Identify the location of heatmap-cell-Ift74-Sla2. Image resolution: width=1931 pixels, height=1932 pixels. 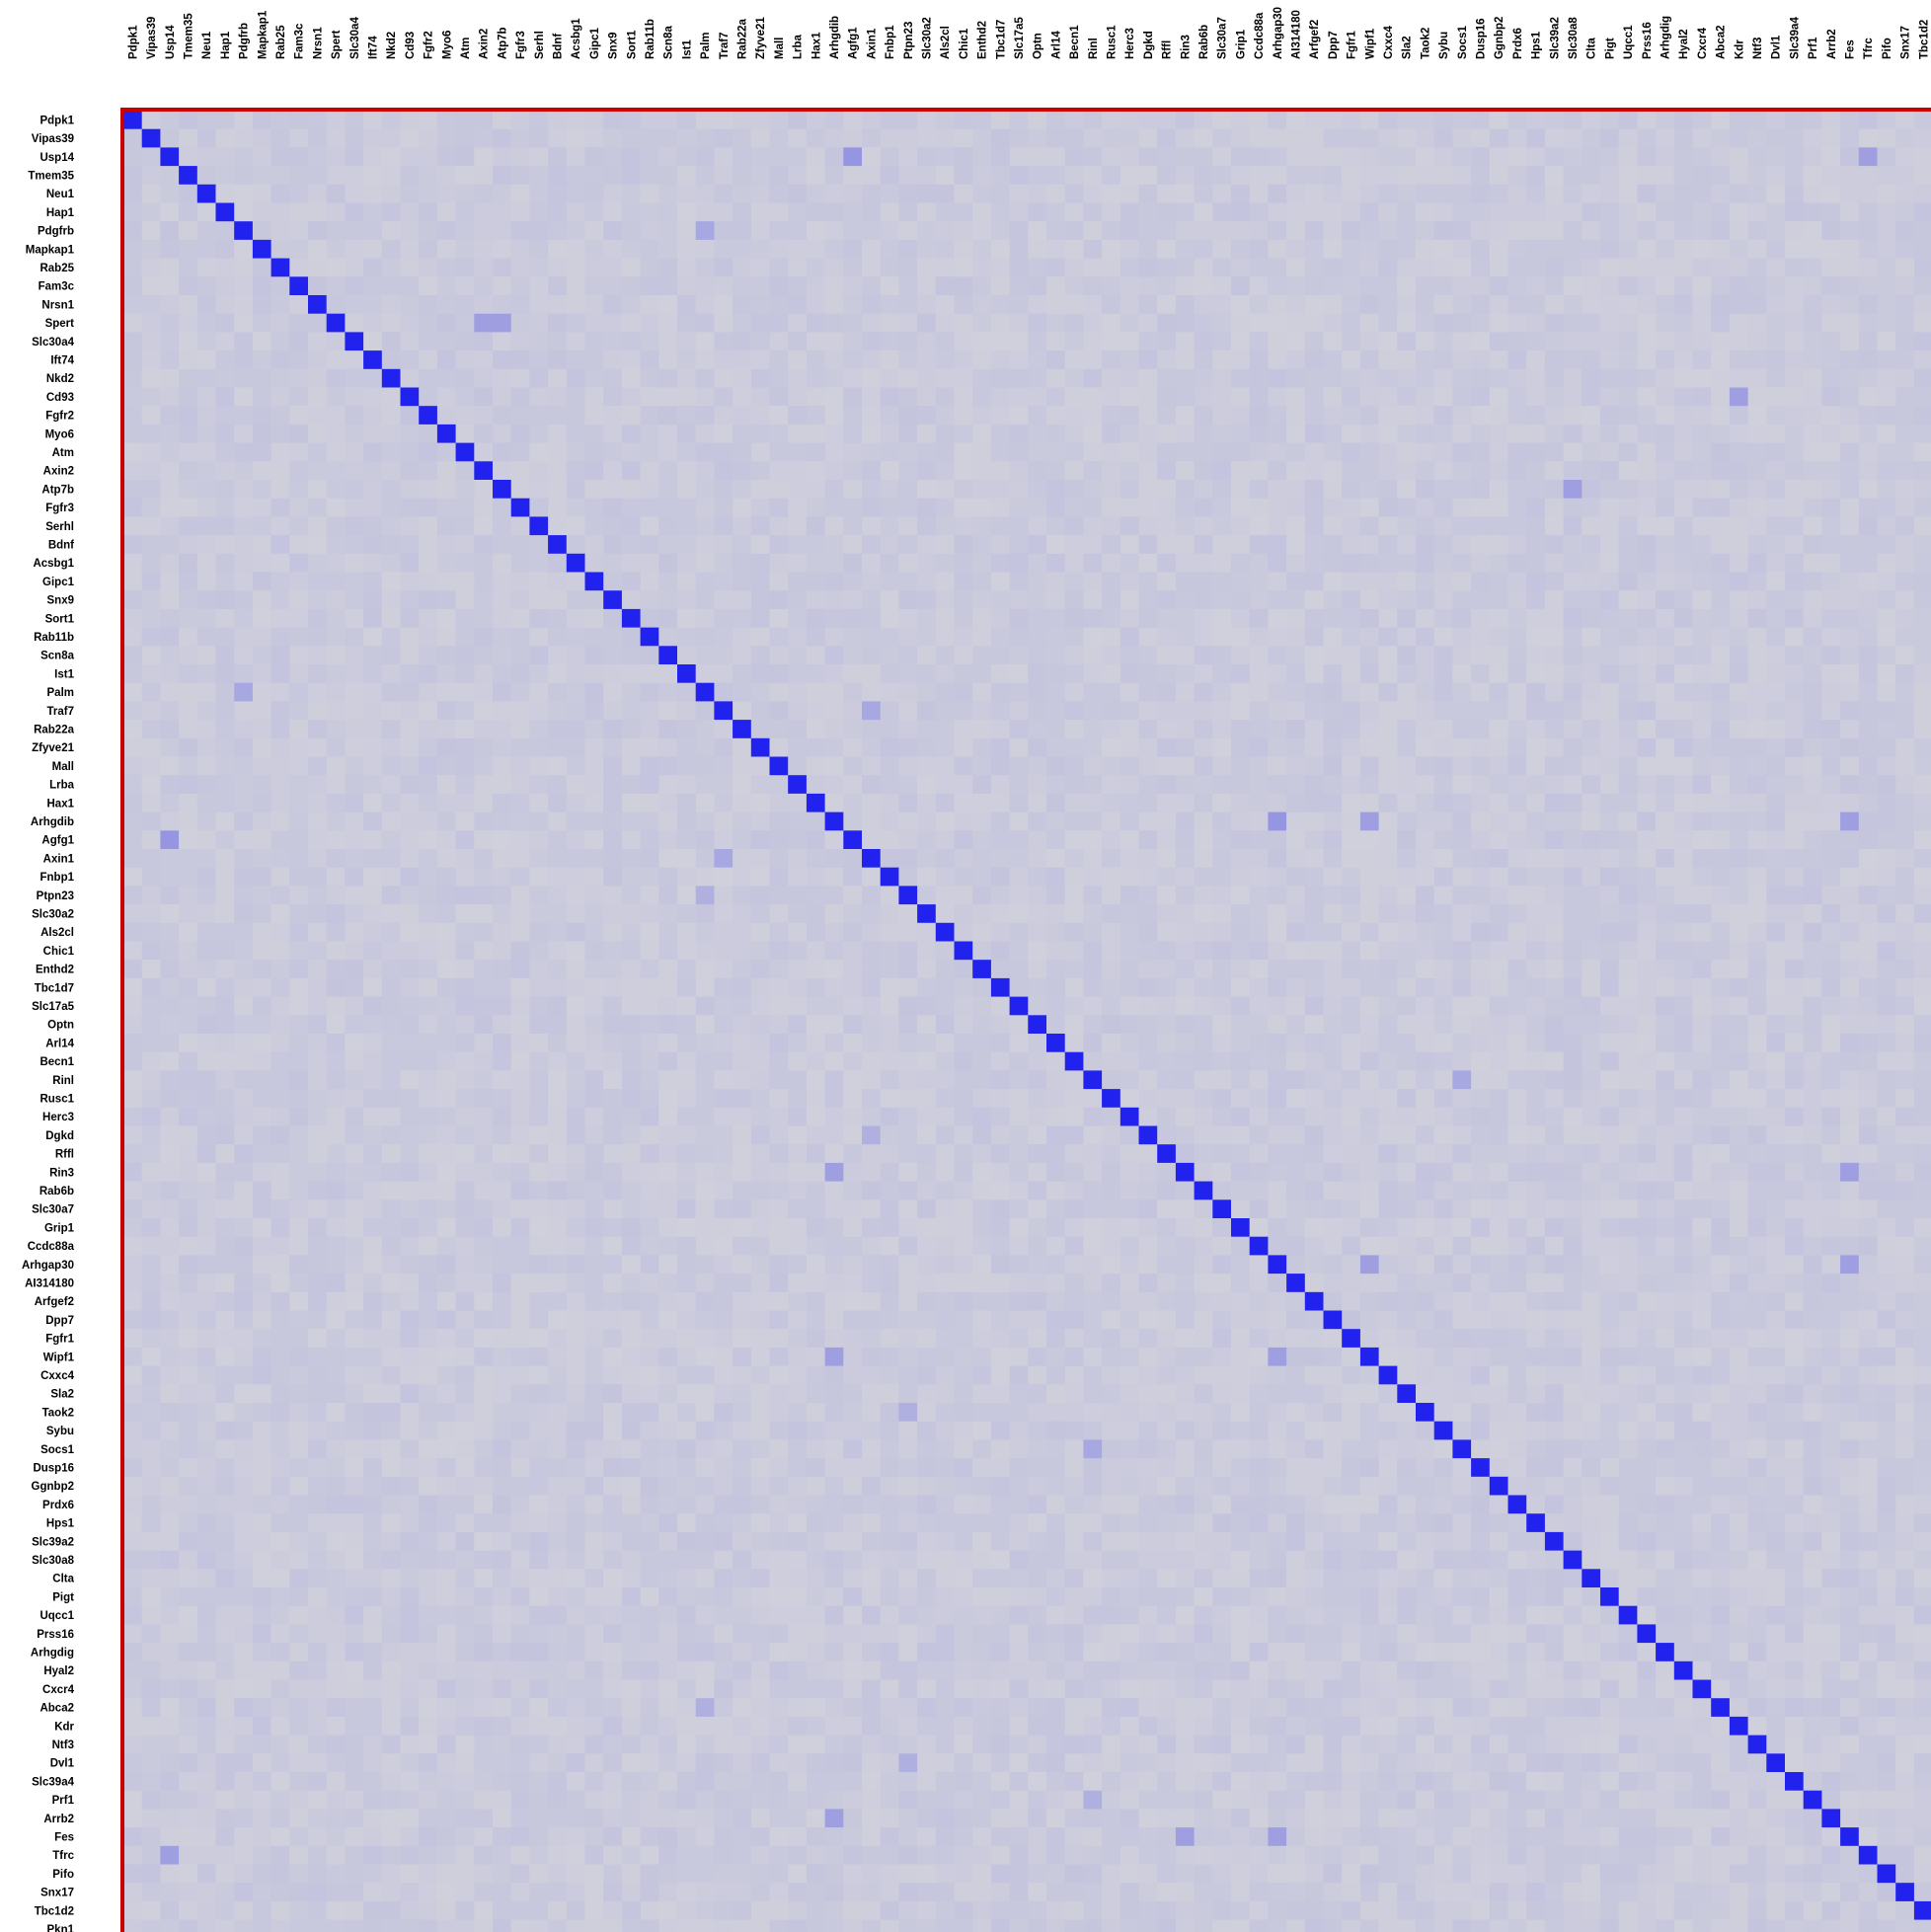
(1407, 360).